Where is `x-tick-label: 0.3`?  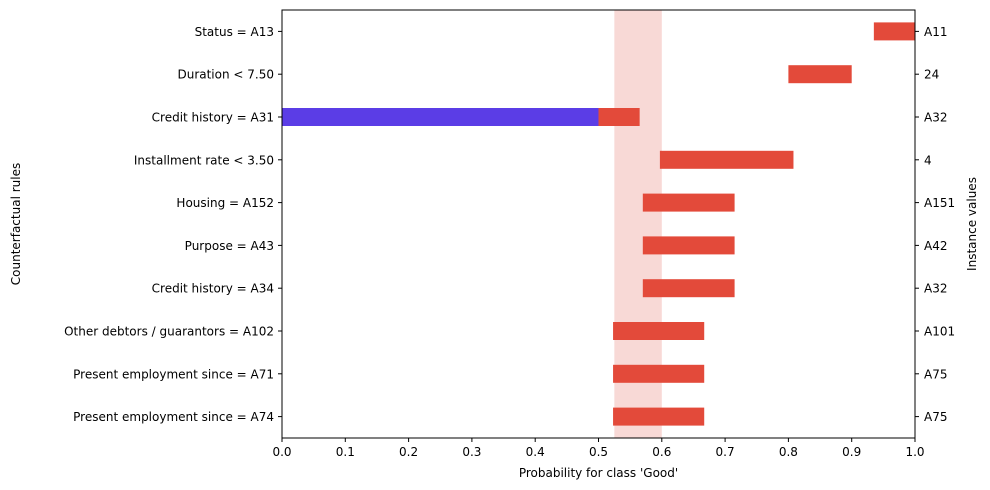 x-tick-label: 0.3 is located at coordinates (471, 452).